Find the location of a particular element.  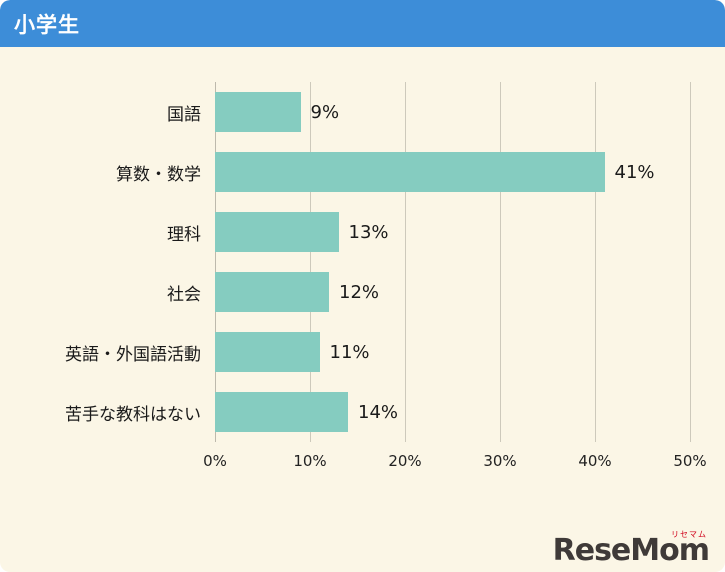

chart-row: 苦手な教科はない 14% is located at coordinates (360, 412).